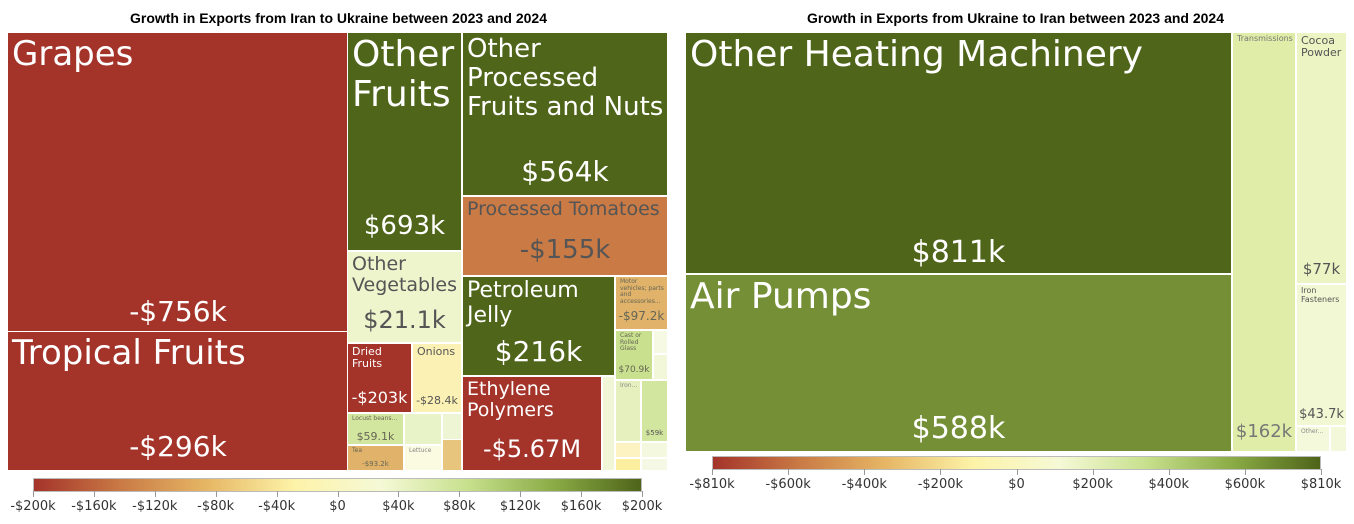 The width and height of the screenshot is (1354, 524). What do you see at coordinates (155, 506) in the screenshot?
I see `tick-label: -$120k` at bounding box center [155, 506].